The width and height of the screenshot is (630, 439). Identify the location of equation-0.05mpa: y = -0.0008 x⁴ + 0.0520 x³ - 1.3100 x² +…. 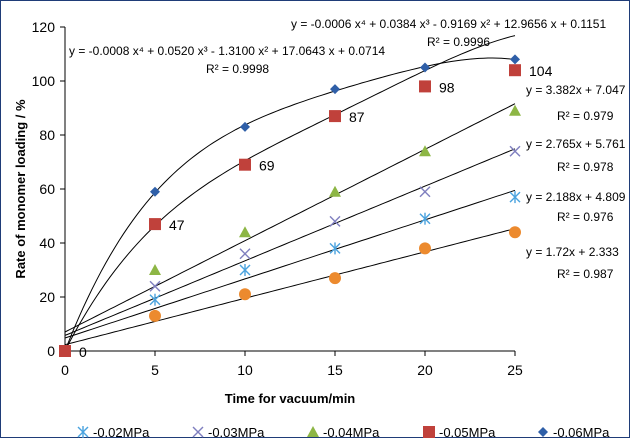
(227, 51).